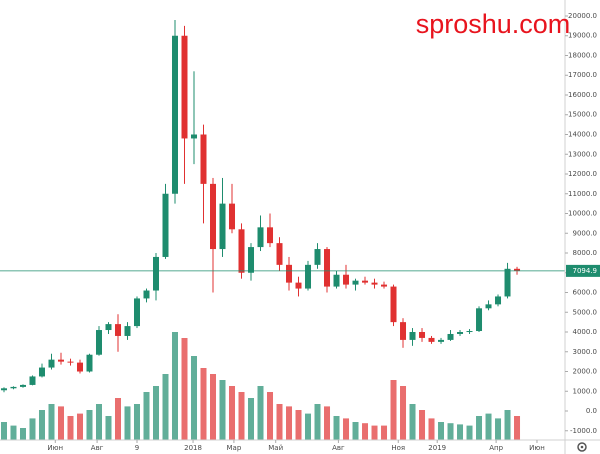 Image resolution: width=600 pixels, height=454 pixels. I want to click on x-tick-label: Авг, so click(338, 448).